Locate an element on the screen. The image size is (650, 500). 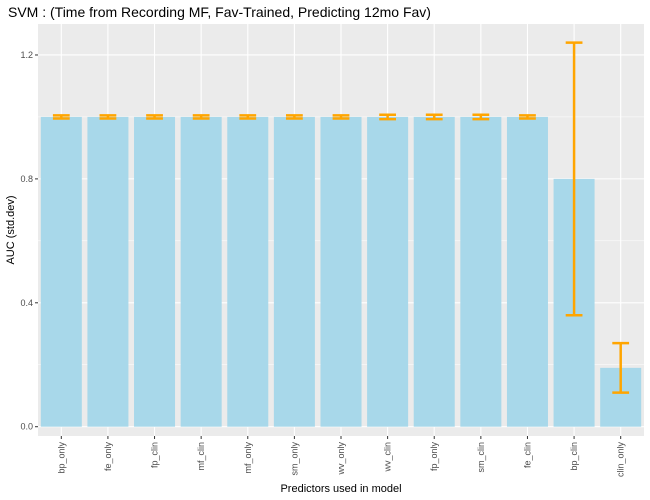
y-tick-label: 0.8 is located at coordinates (26, 179).